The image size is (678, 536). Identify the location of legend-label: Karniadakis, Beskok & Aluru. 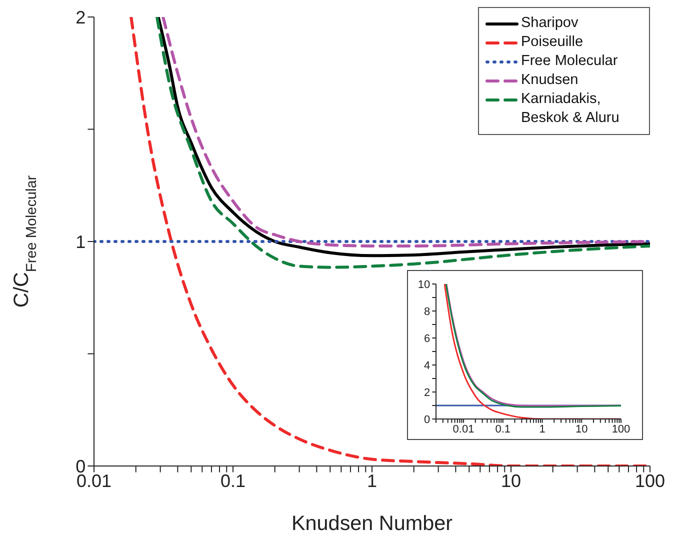
(570, 109).